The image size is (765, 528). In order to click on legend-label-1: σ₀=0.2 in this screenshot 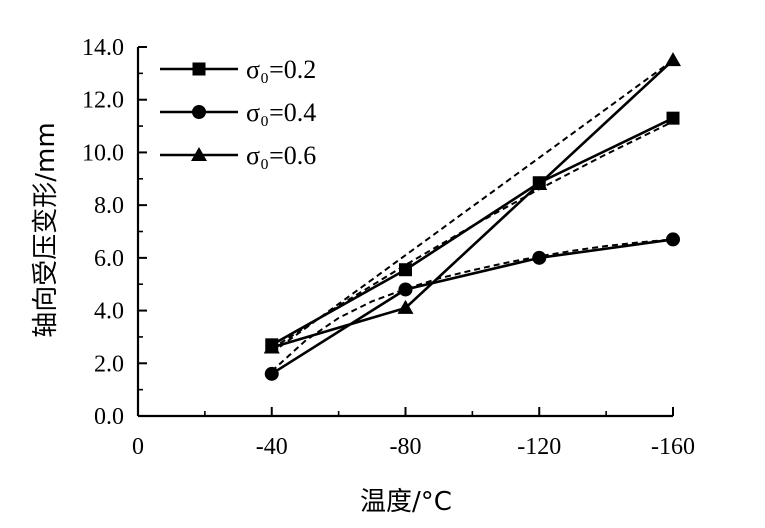, I will do `click(281, 69)`.